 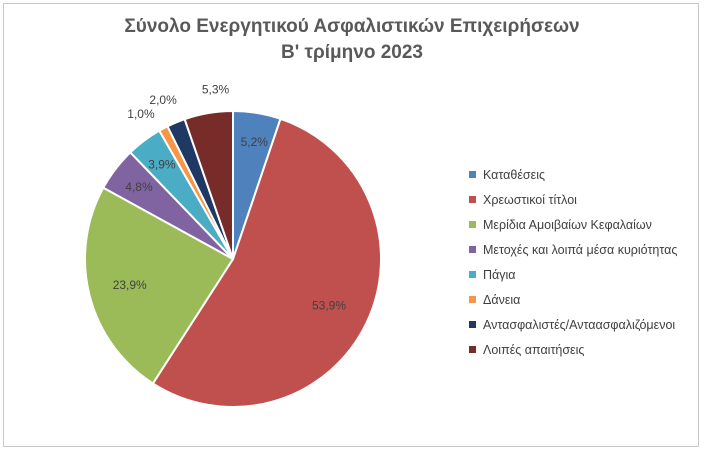 I want to click on legend-swatch-debt-securities, so click(x=472, y=199).